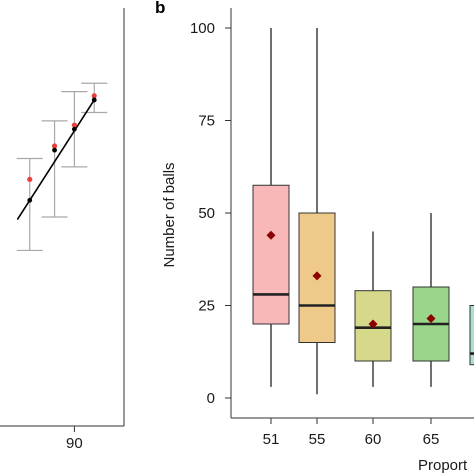 The width and height of the screenshot is (474, 474). I want to click on panel-b-x-tick-label: 65, so click(431, 439).